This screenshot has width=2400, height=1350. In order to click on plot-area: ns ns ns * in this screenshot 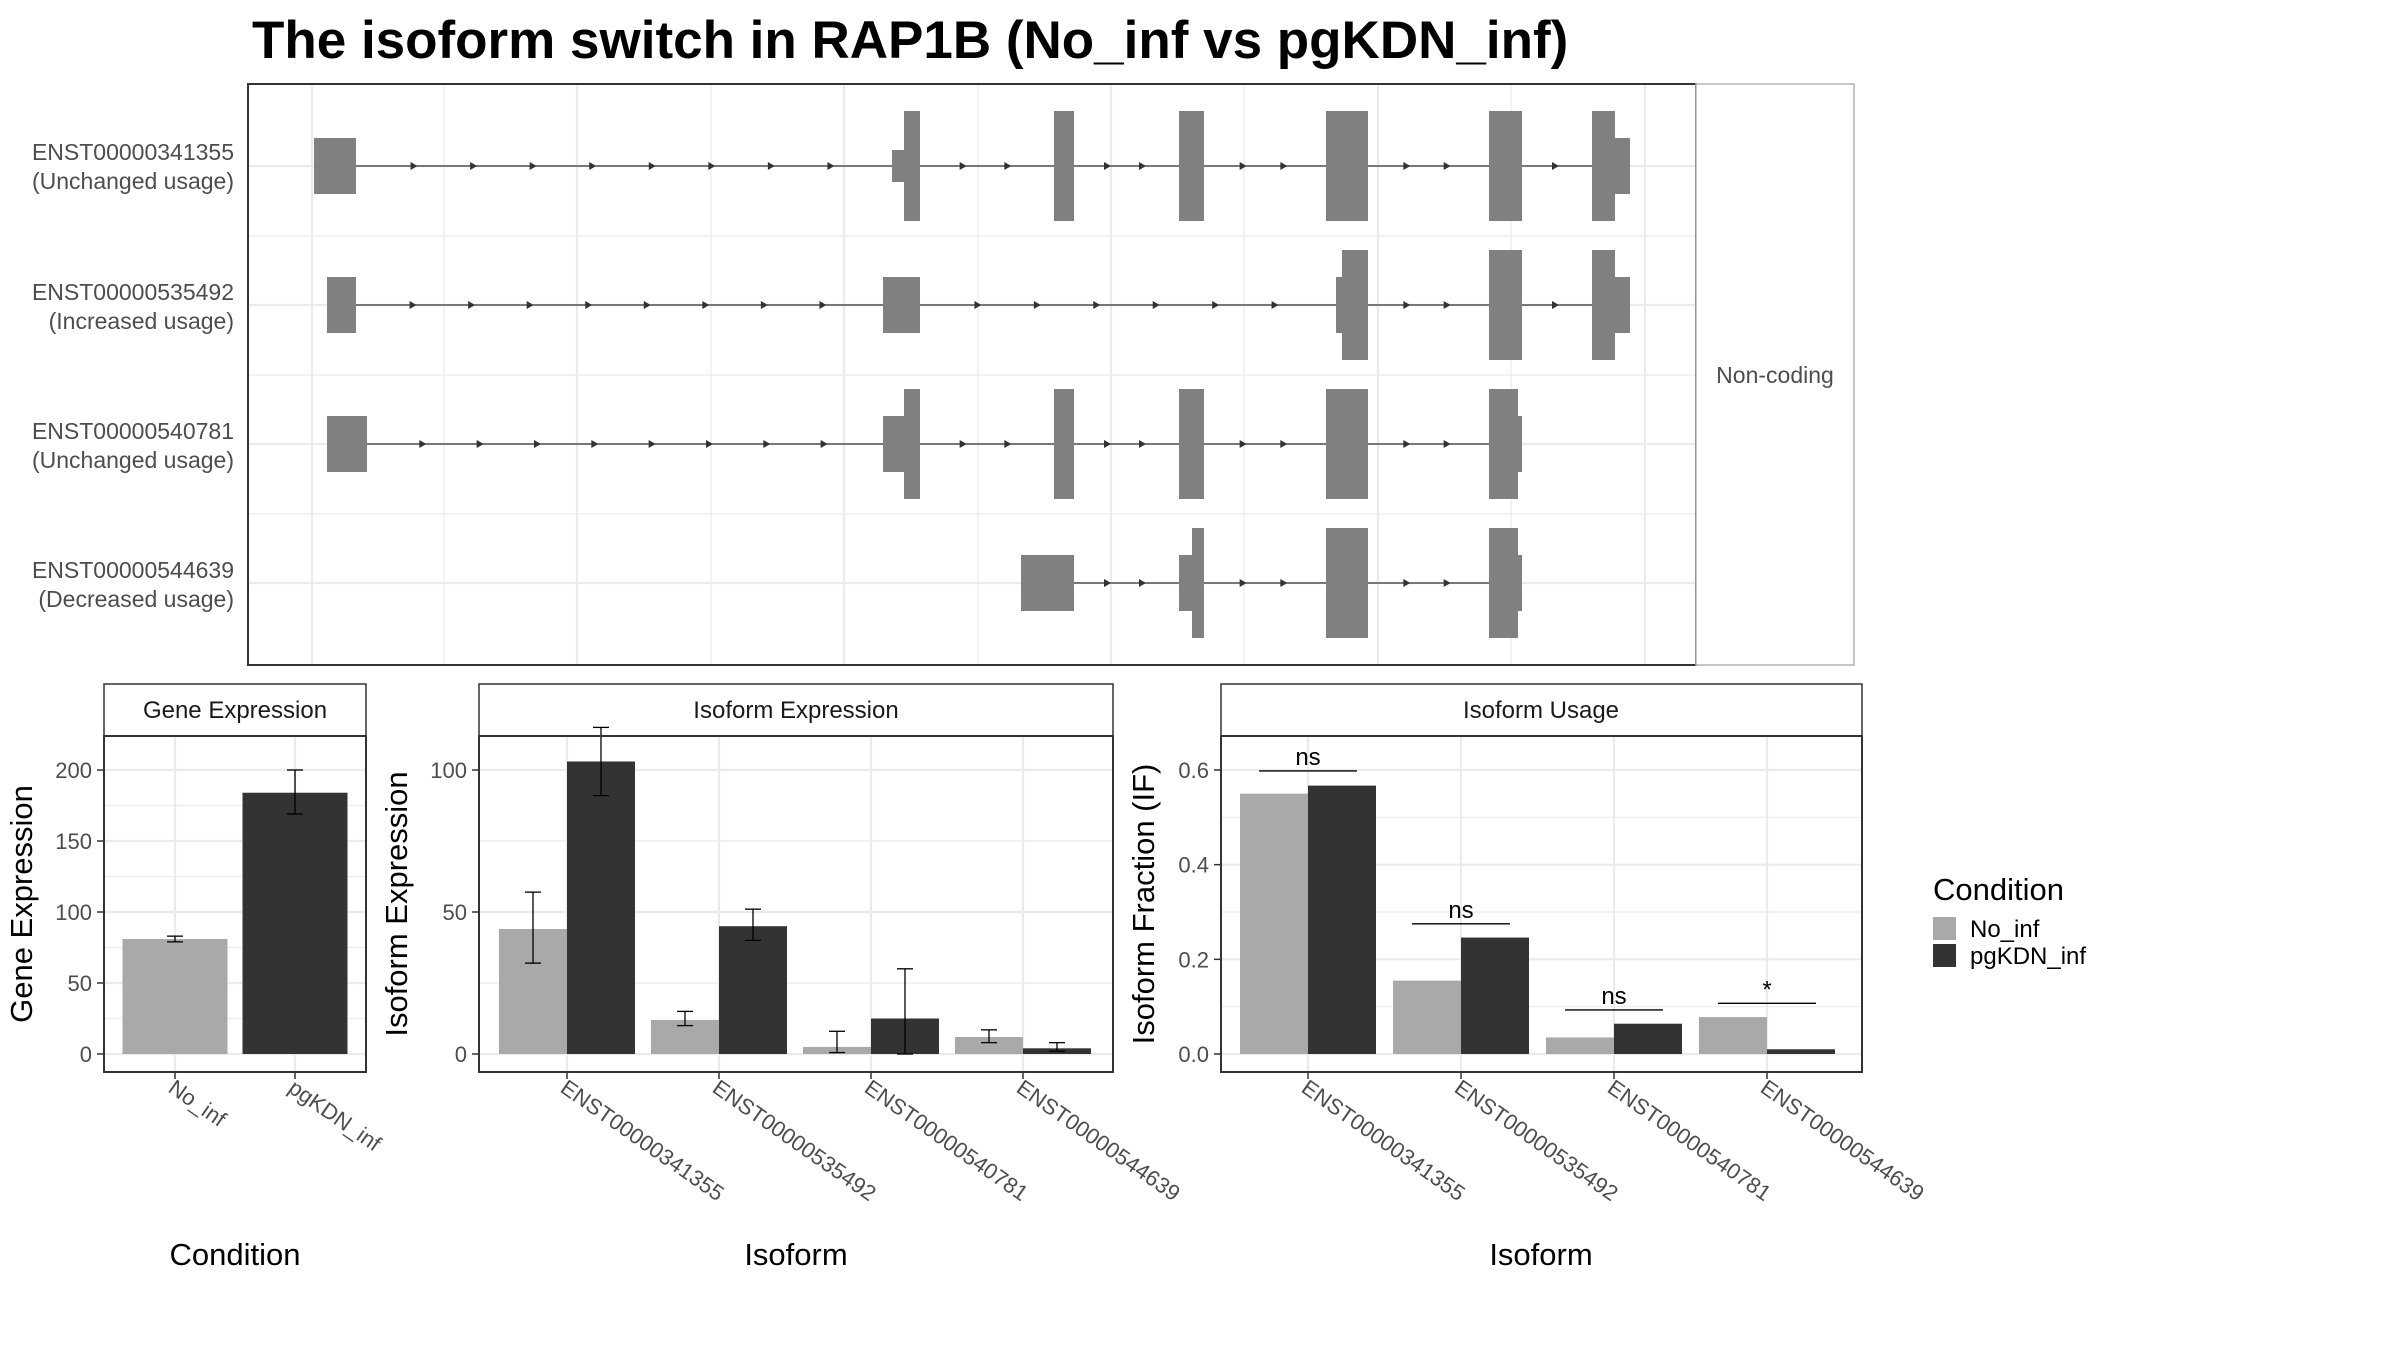, I will do `click(1541, 904)`.